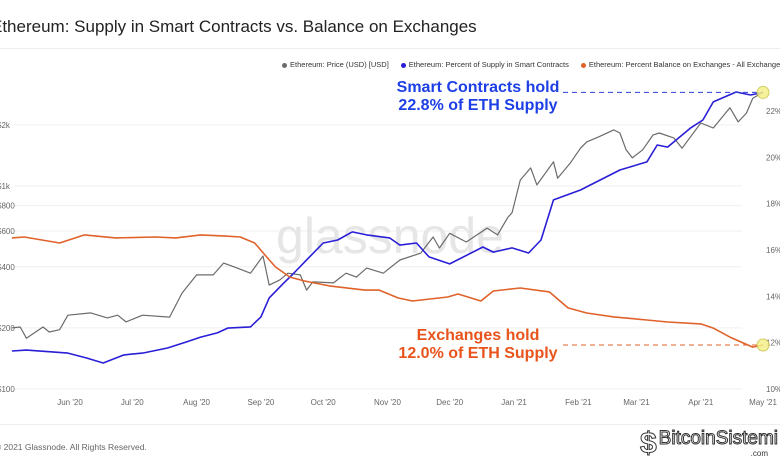 The image size is (780, 470). Describe the element at coordinates (636, 402) in the screenshot. I see `x-axis-tick-label: Mar '21` at that location.